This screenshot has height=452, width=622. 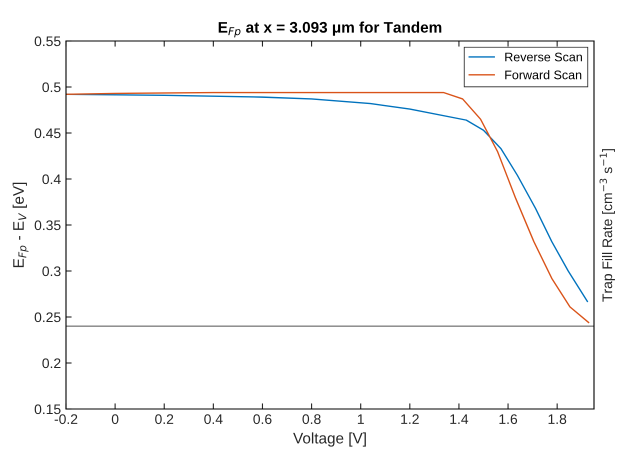 I want to click on x-axis-title: Voltage [V], so click(x=329, y=439).